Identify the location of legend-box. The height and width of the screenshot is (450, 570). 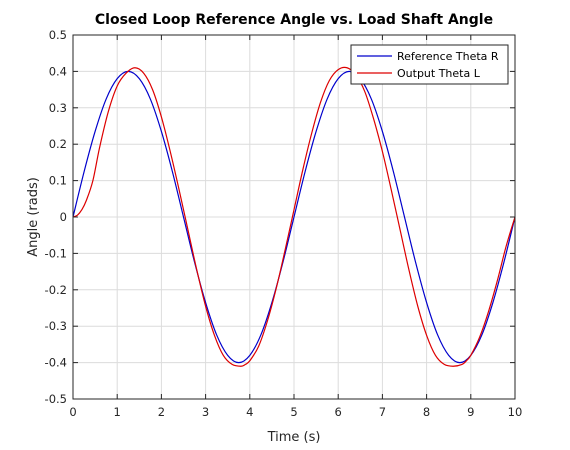
(429, 64).